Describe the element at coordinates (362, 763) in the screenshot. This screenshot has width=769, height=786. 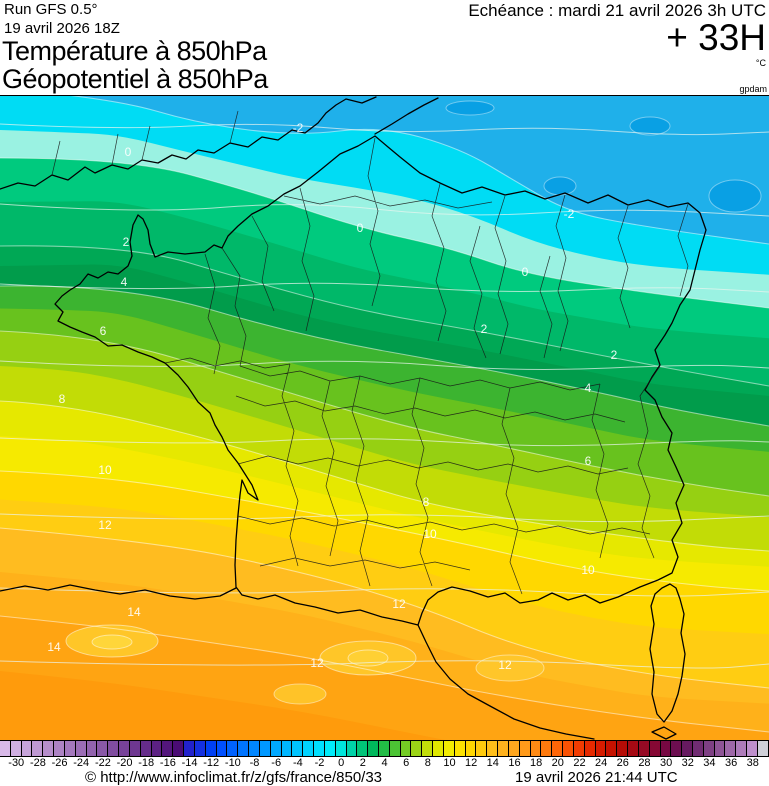
I see `color-scale-tick: 2` at that location.